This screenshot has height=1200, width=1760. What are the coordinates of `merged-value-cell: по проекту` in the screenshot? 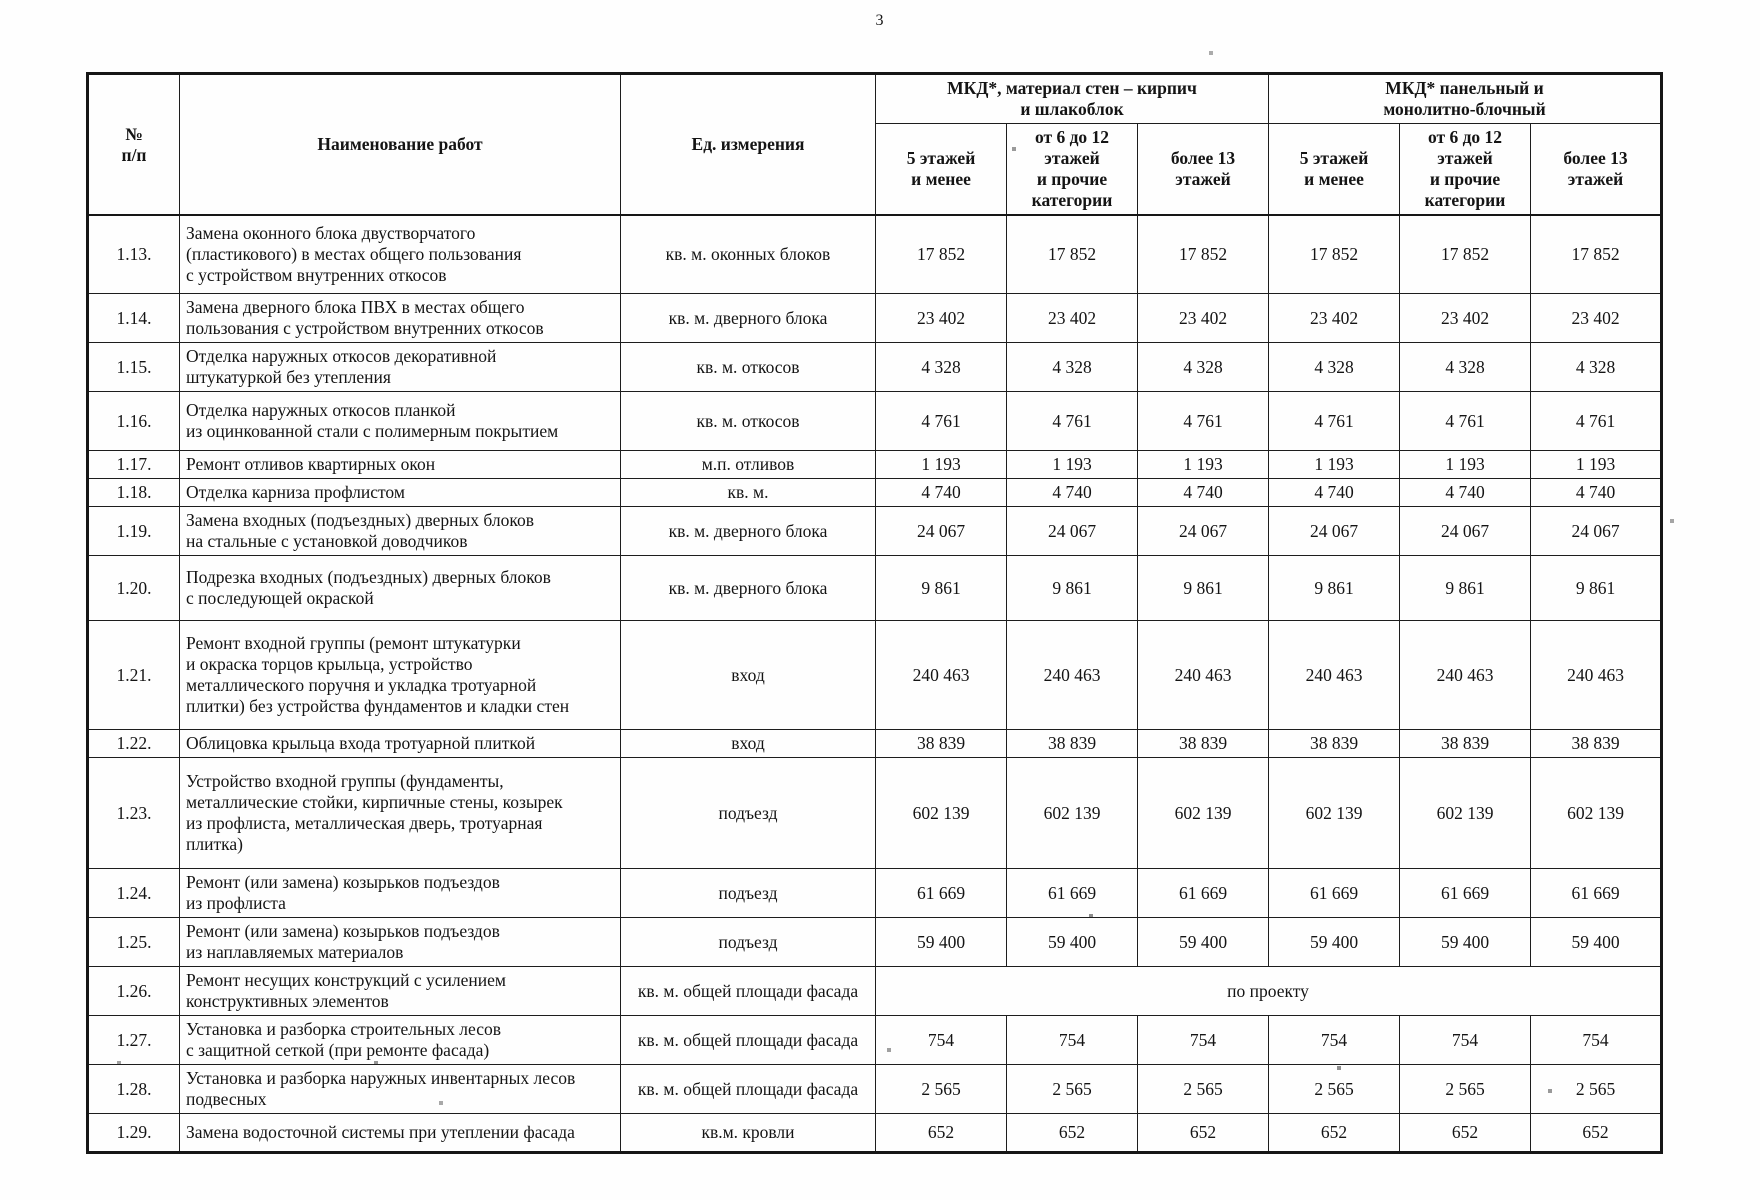 It's located at (1268, 991).